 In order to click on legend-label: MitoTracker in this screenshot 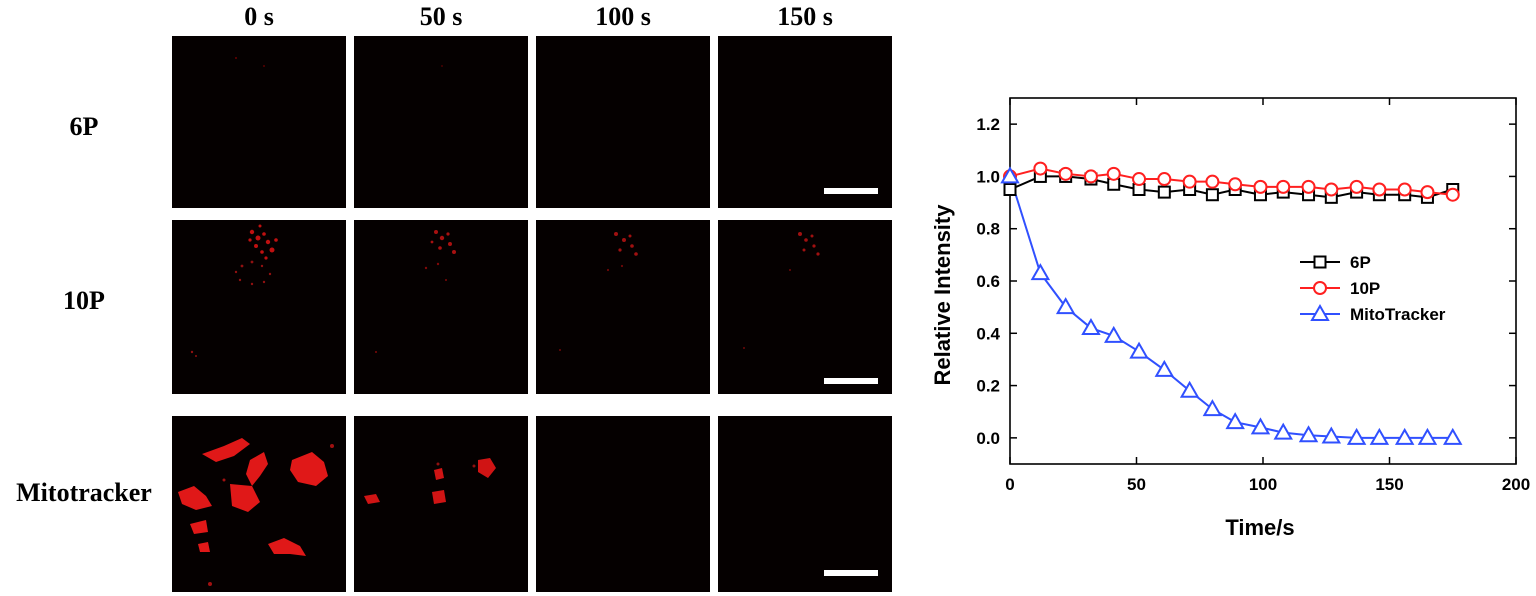, I will do `click(1398, 314)`.